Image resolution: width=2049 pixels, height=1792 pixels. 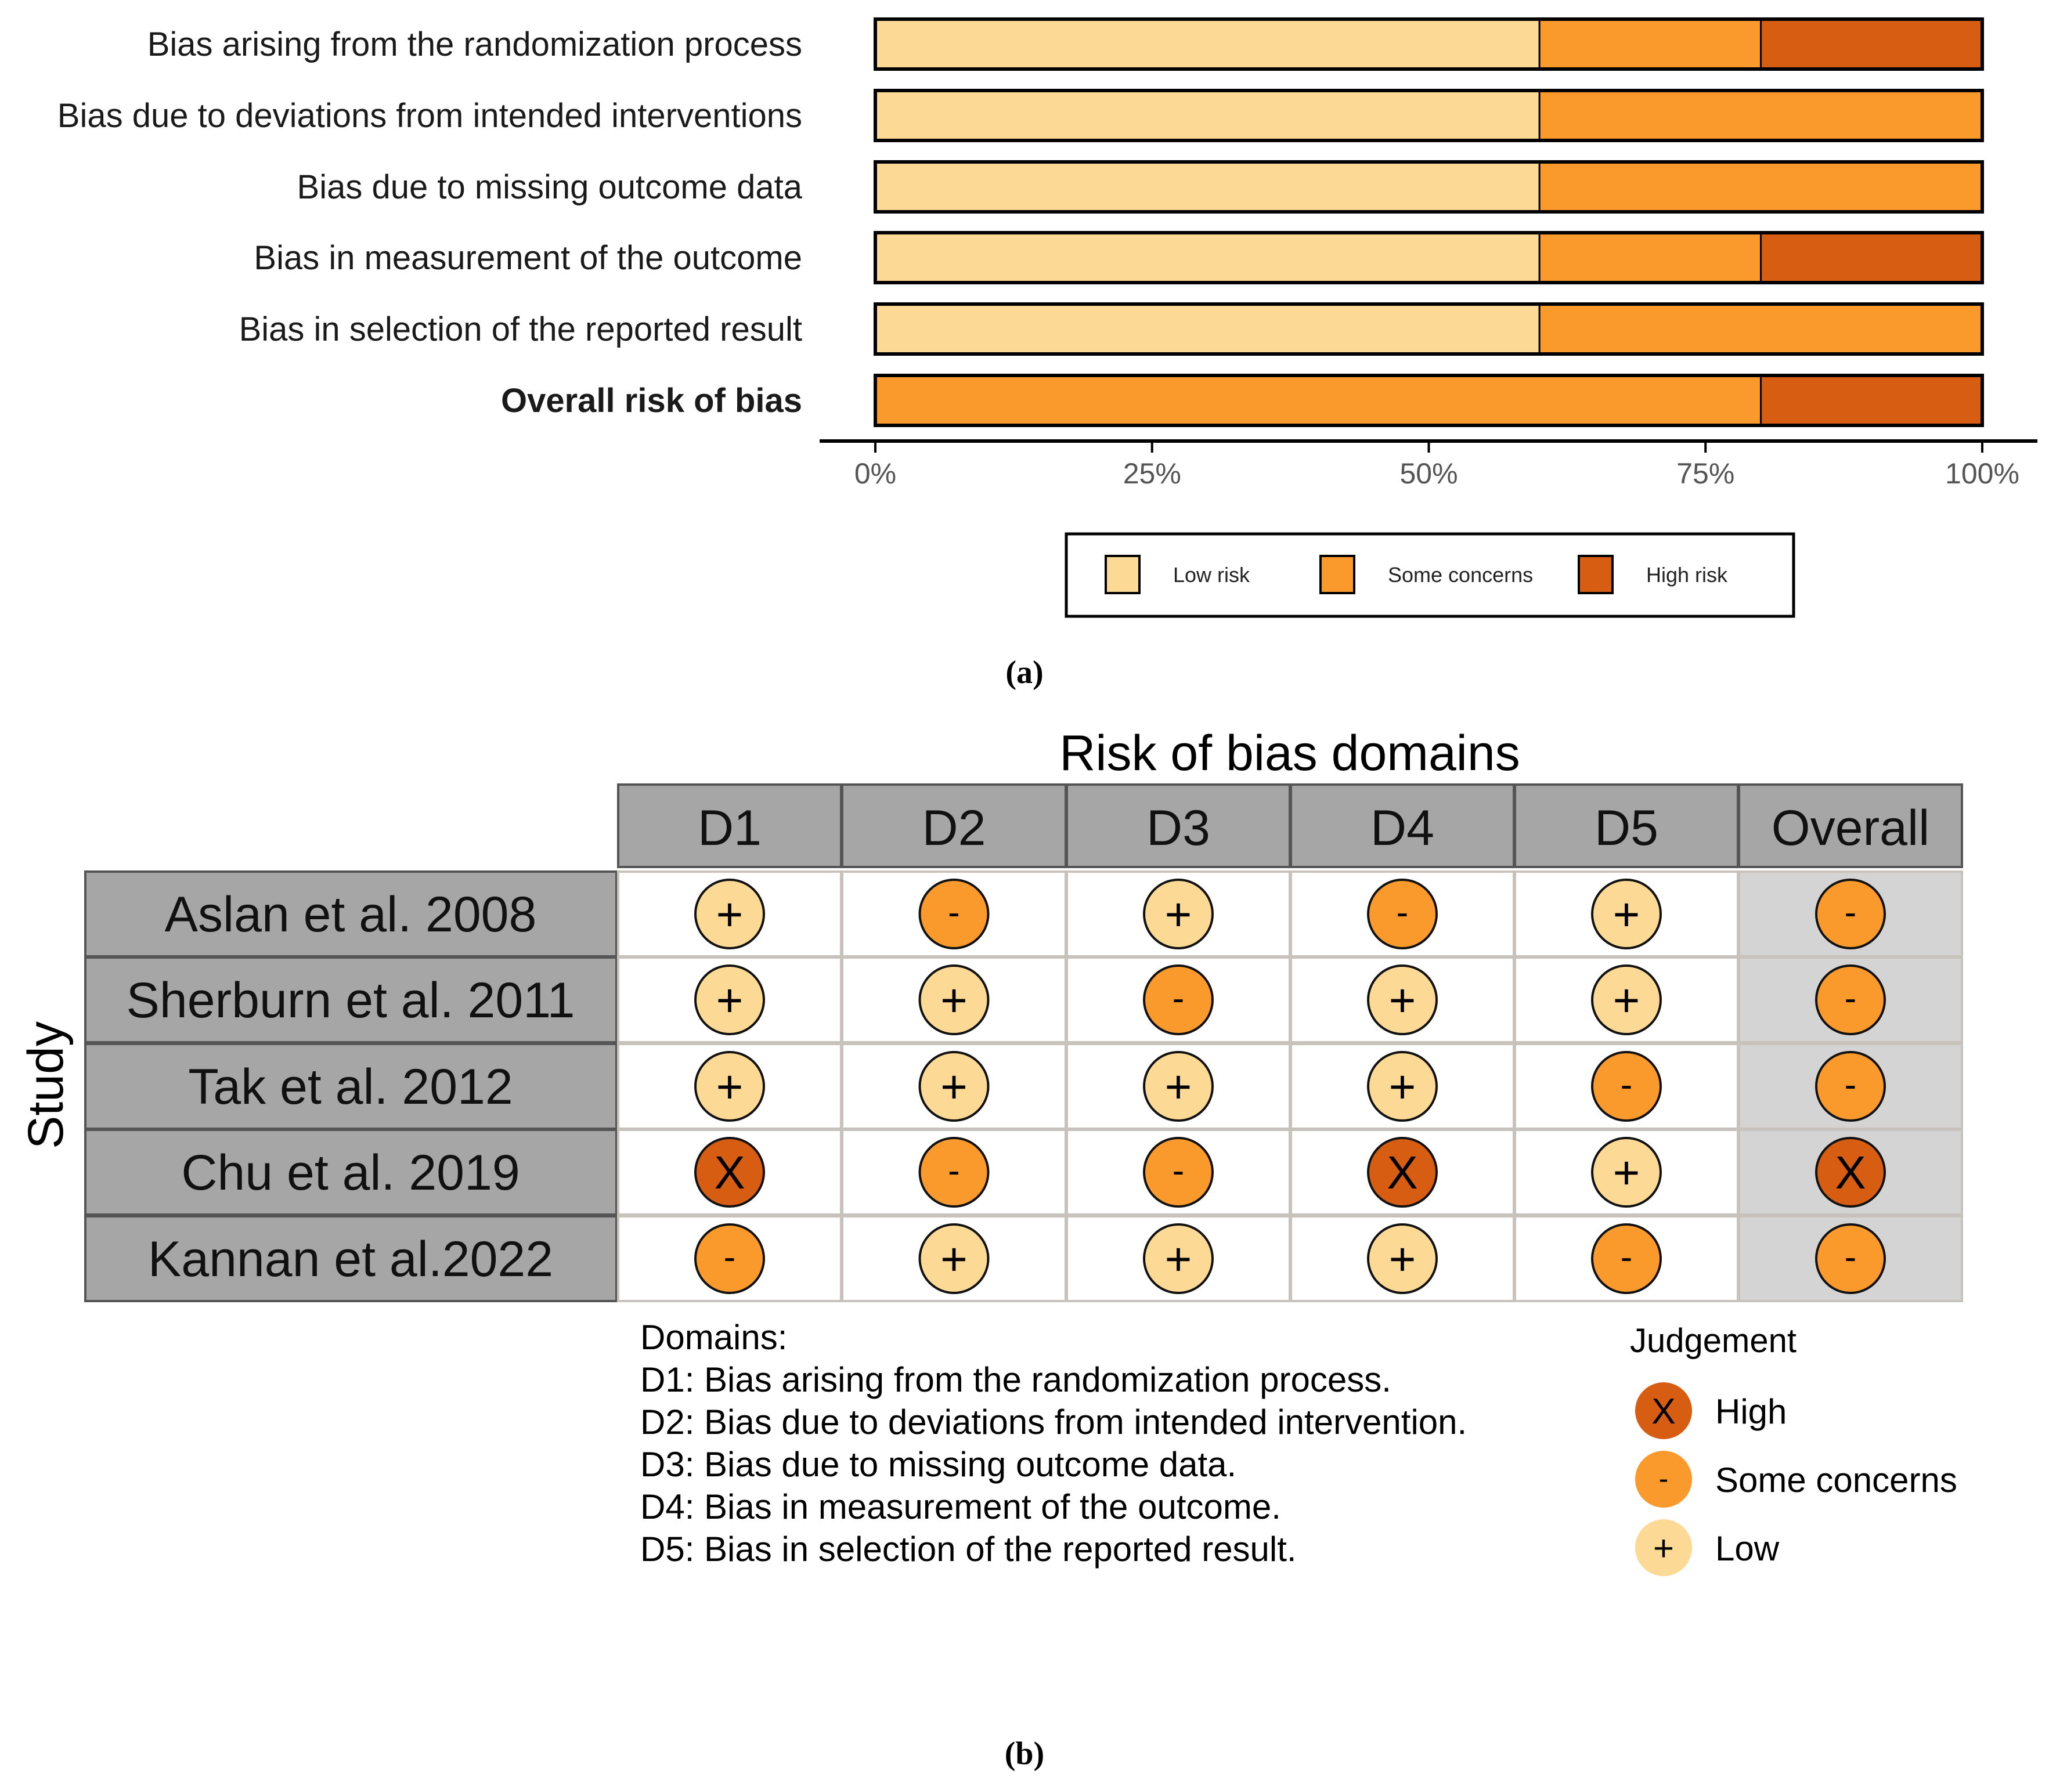 What do you see at coordinates (1178, 828) in the screenshot?
I see `column-header-label: D3` at bounding box center [1178, 828].